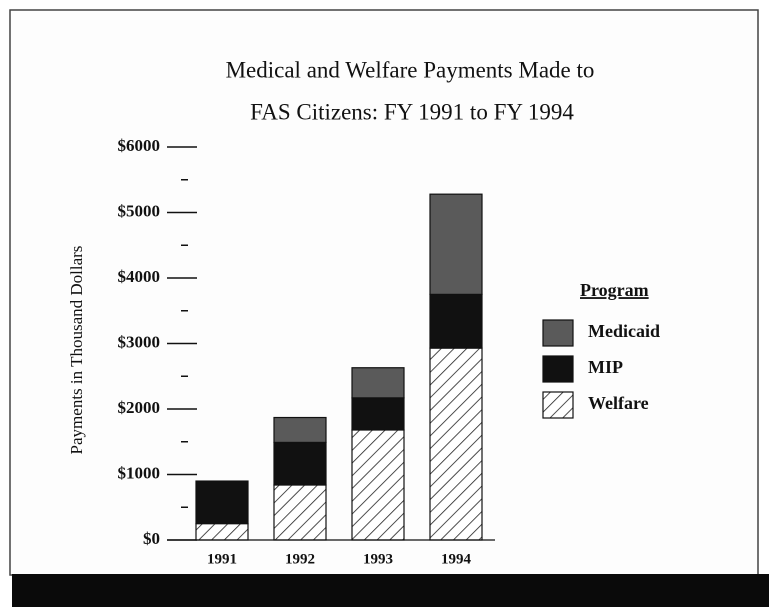 This screenshot has width=769, height=607. Describe the element at coordinates (614, 290) in the screenshot. I see `legend-title: Program` at that location.